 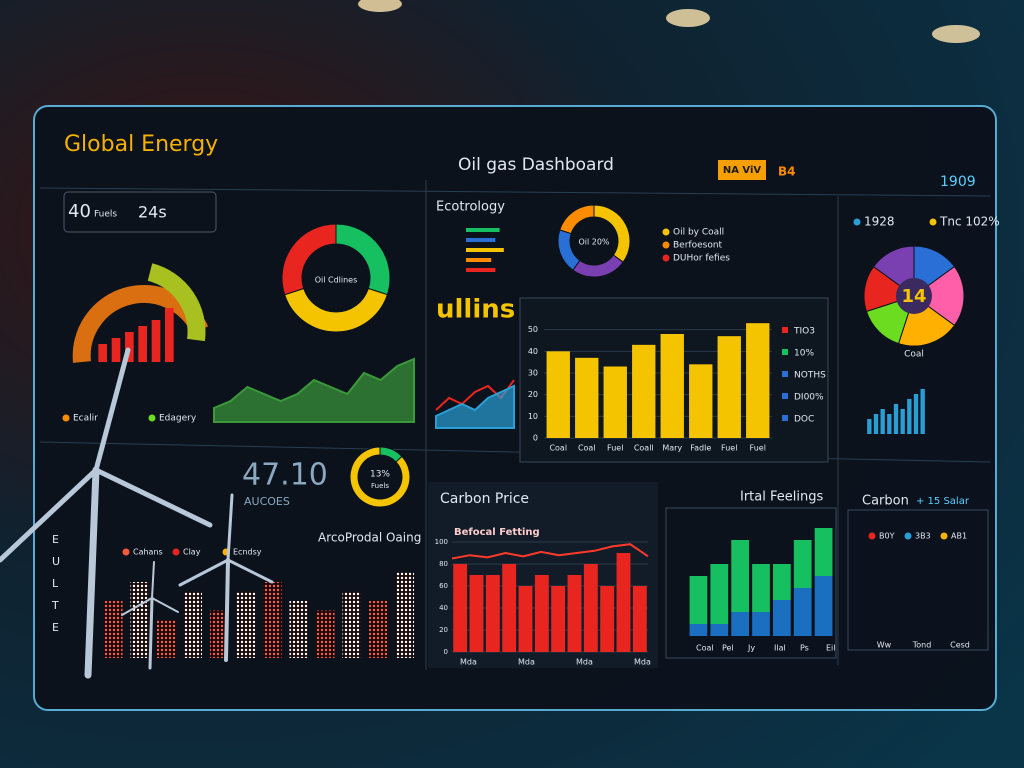 I want to click on panel-title: ArcoProdal Oaing, so click(x=369, y=538).